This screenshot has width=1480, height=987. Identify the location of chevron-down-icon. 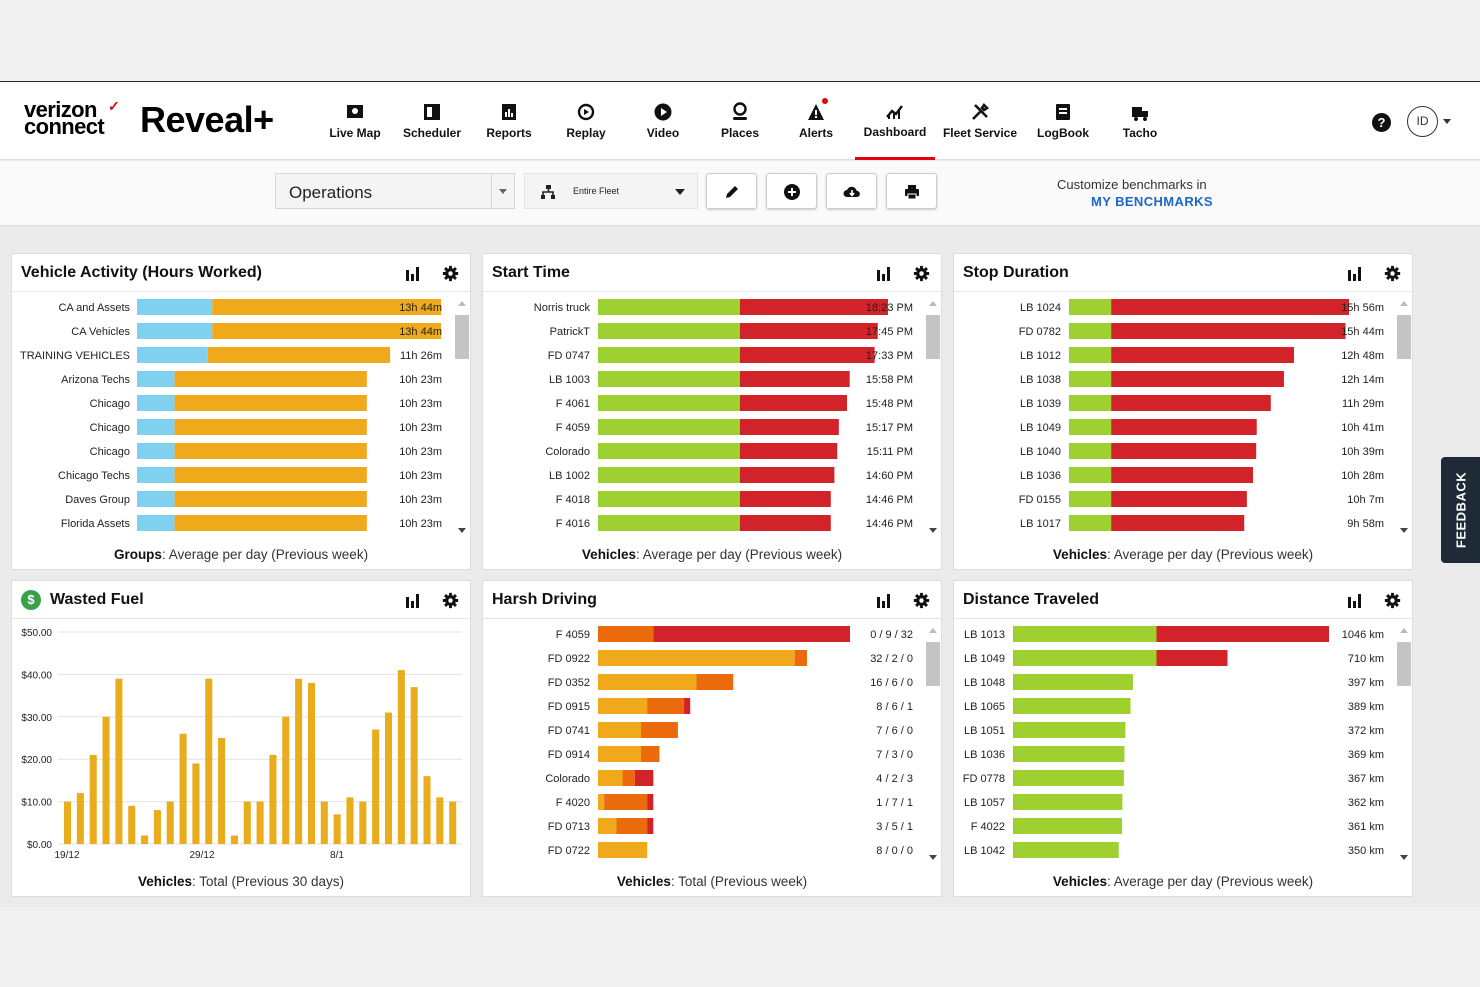
(1447, 121).